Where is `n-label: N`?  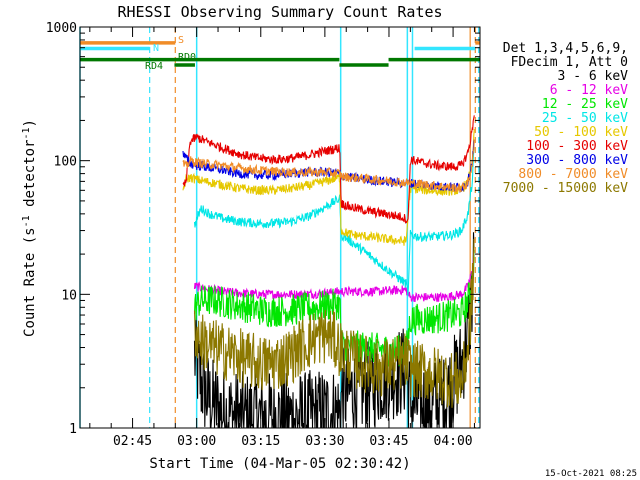
n-label: N is located at coordinates (156, 48).